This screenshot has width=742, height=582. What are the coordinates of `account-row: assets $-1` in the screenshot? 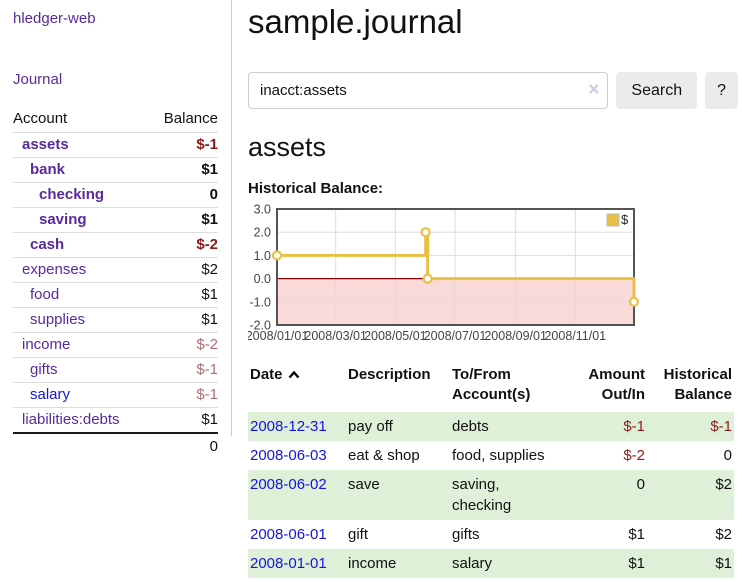 It's located at (115, 145).